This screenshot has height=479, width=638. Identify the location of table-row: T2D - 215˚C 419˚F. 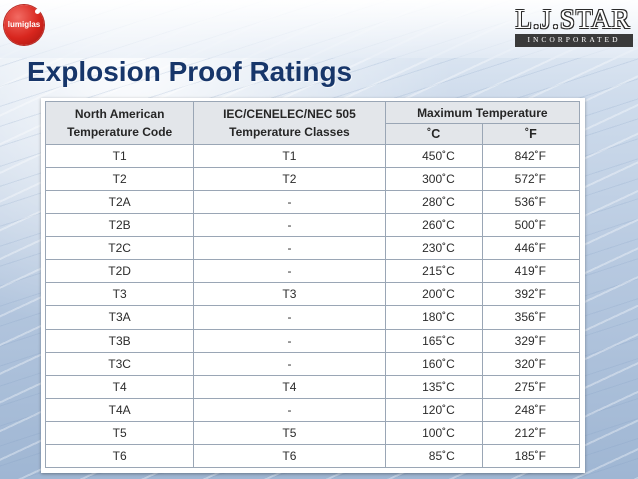
(312, 271).